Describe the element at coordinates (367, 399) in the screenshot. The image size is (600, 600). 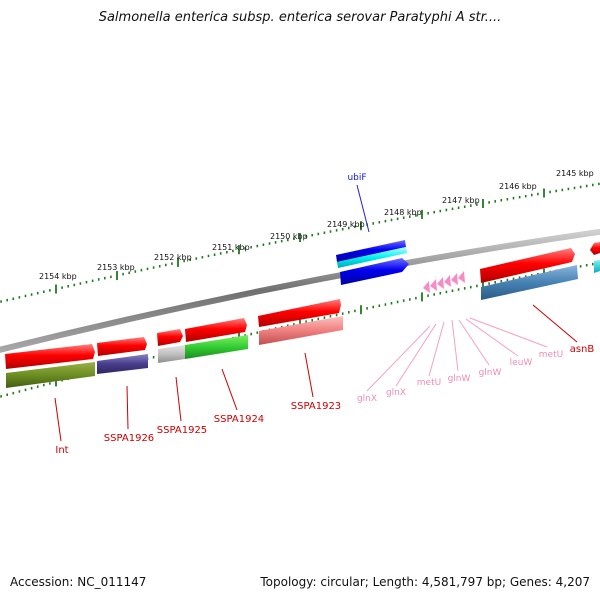
I see `gene-label-glnx-1: glnX` at that location.